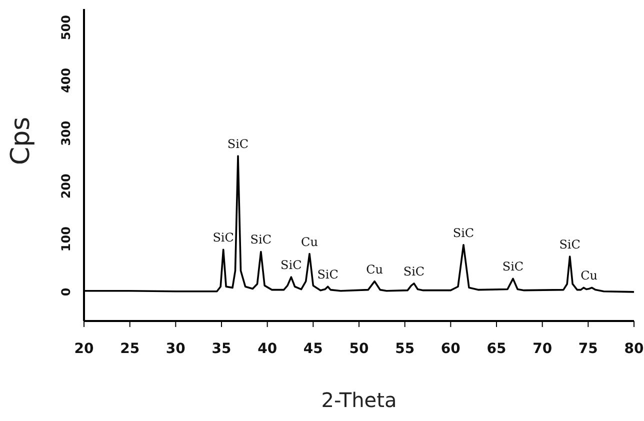 Image resolution: width=644 pixels, height=421 pixels. I want to click on x-tick-label: 25, so click(130, 348).